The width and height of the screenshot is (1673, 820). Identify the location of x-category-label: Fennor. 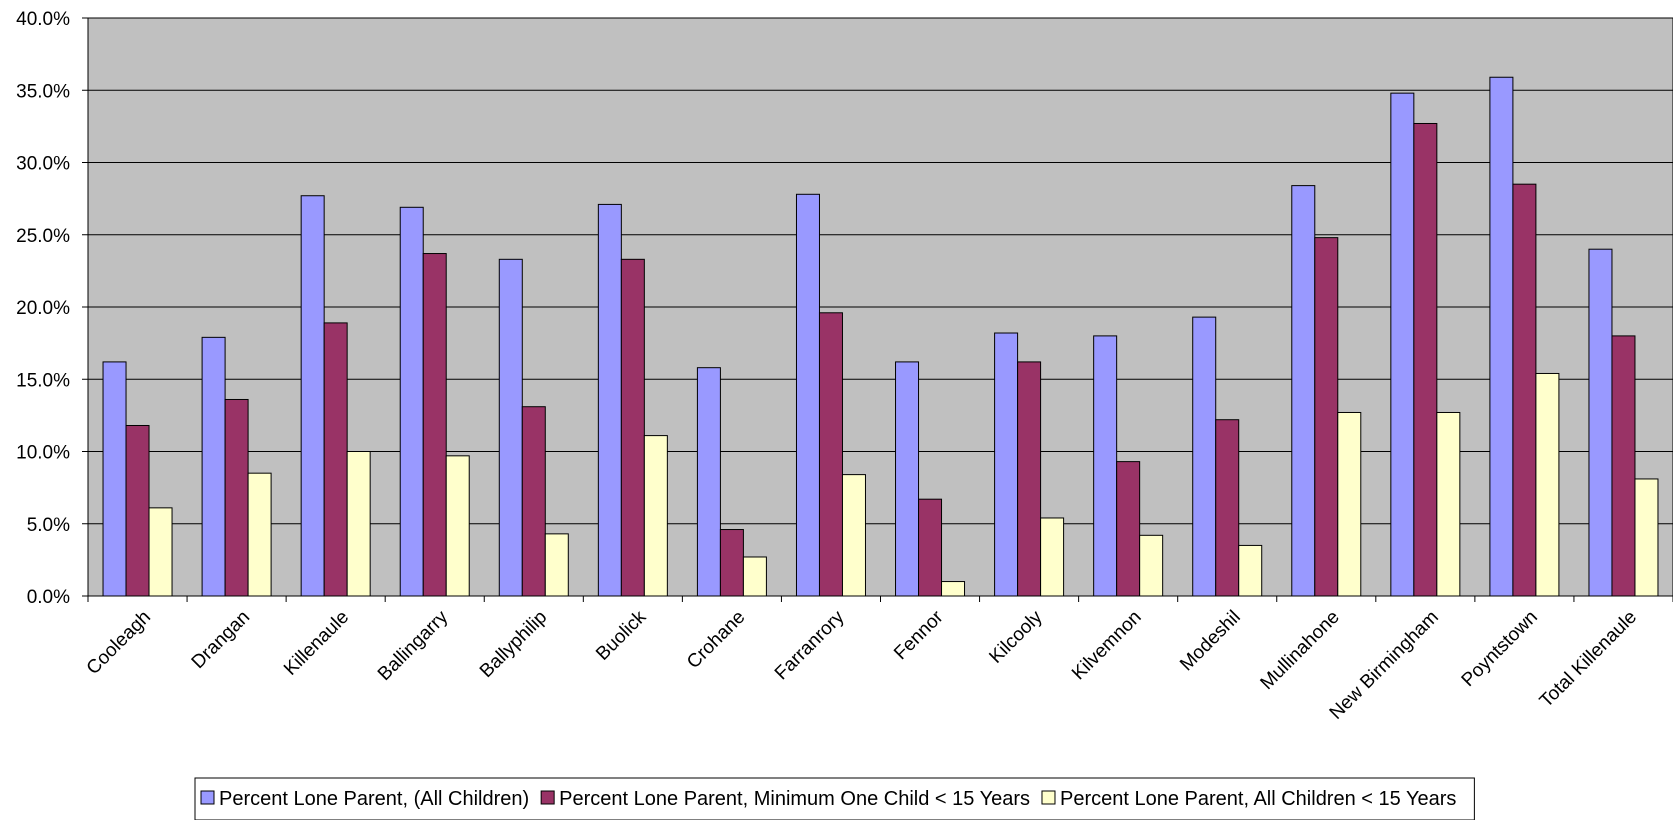
(919, 635).